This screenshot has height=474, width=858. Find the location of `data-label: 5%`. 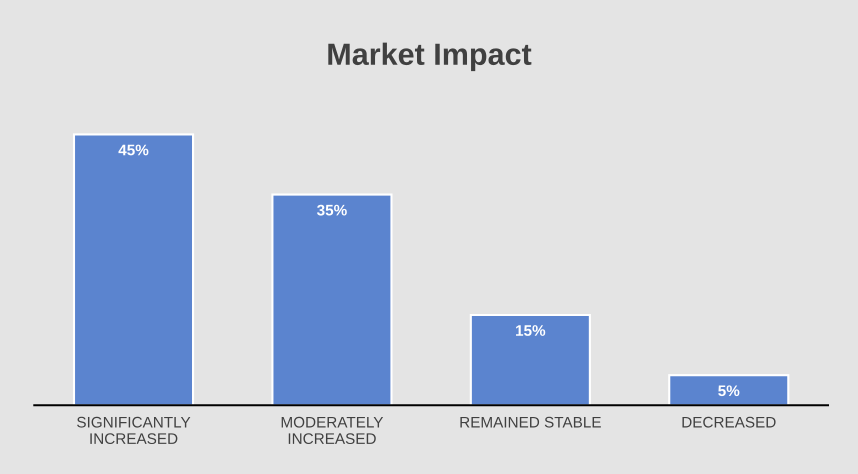

data-label: 5% is located at coordinates (729, 390).